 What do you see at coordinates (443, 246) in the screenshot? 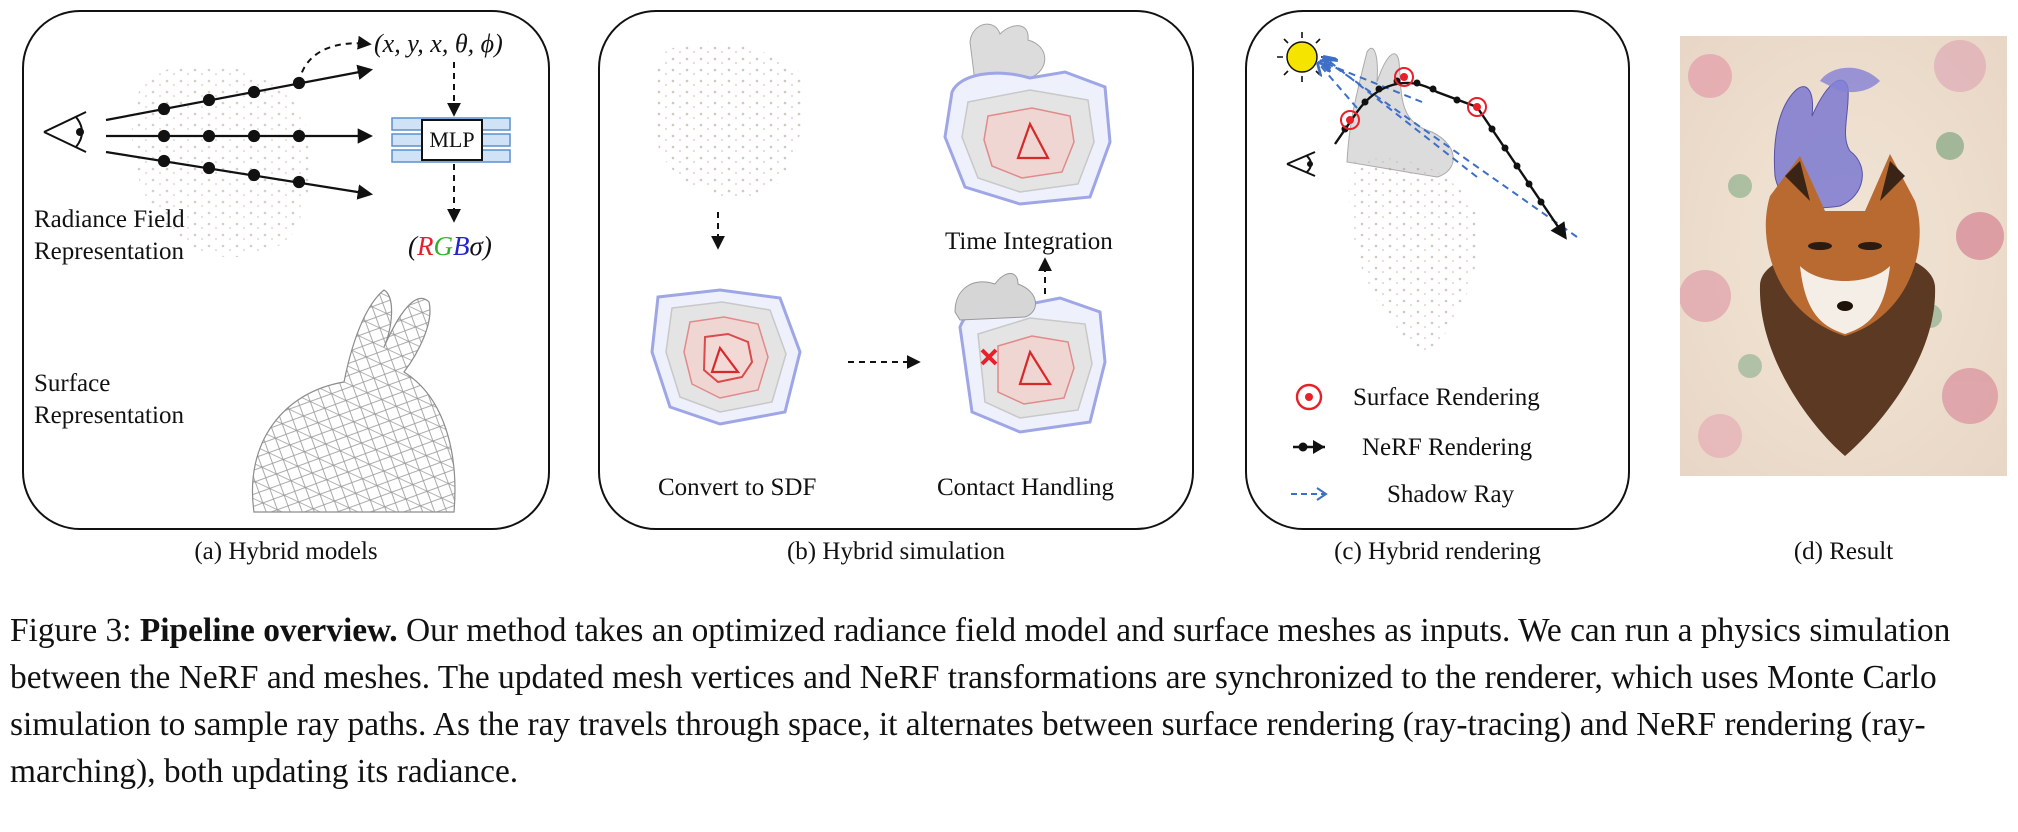
I see `rgb-g: G` at bounding box center [443, 246].